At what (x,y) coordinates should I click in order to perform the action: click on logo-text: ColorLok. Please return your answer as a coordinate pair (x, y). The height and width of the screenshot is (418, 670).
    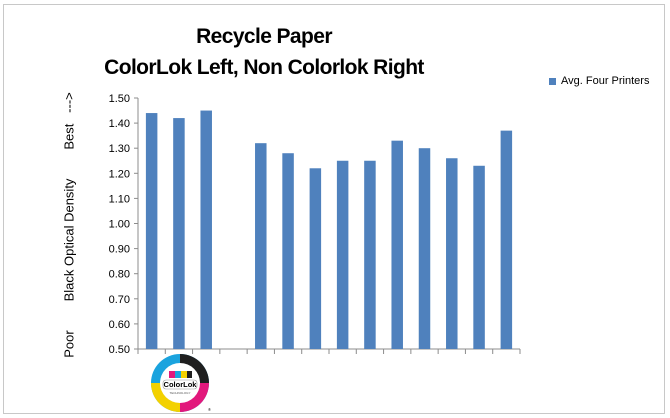
    Looking at the image, I should click on (181, 384).